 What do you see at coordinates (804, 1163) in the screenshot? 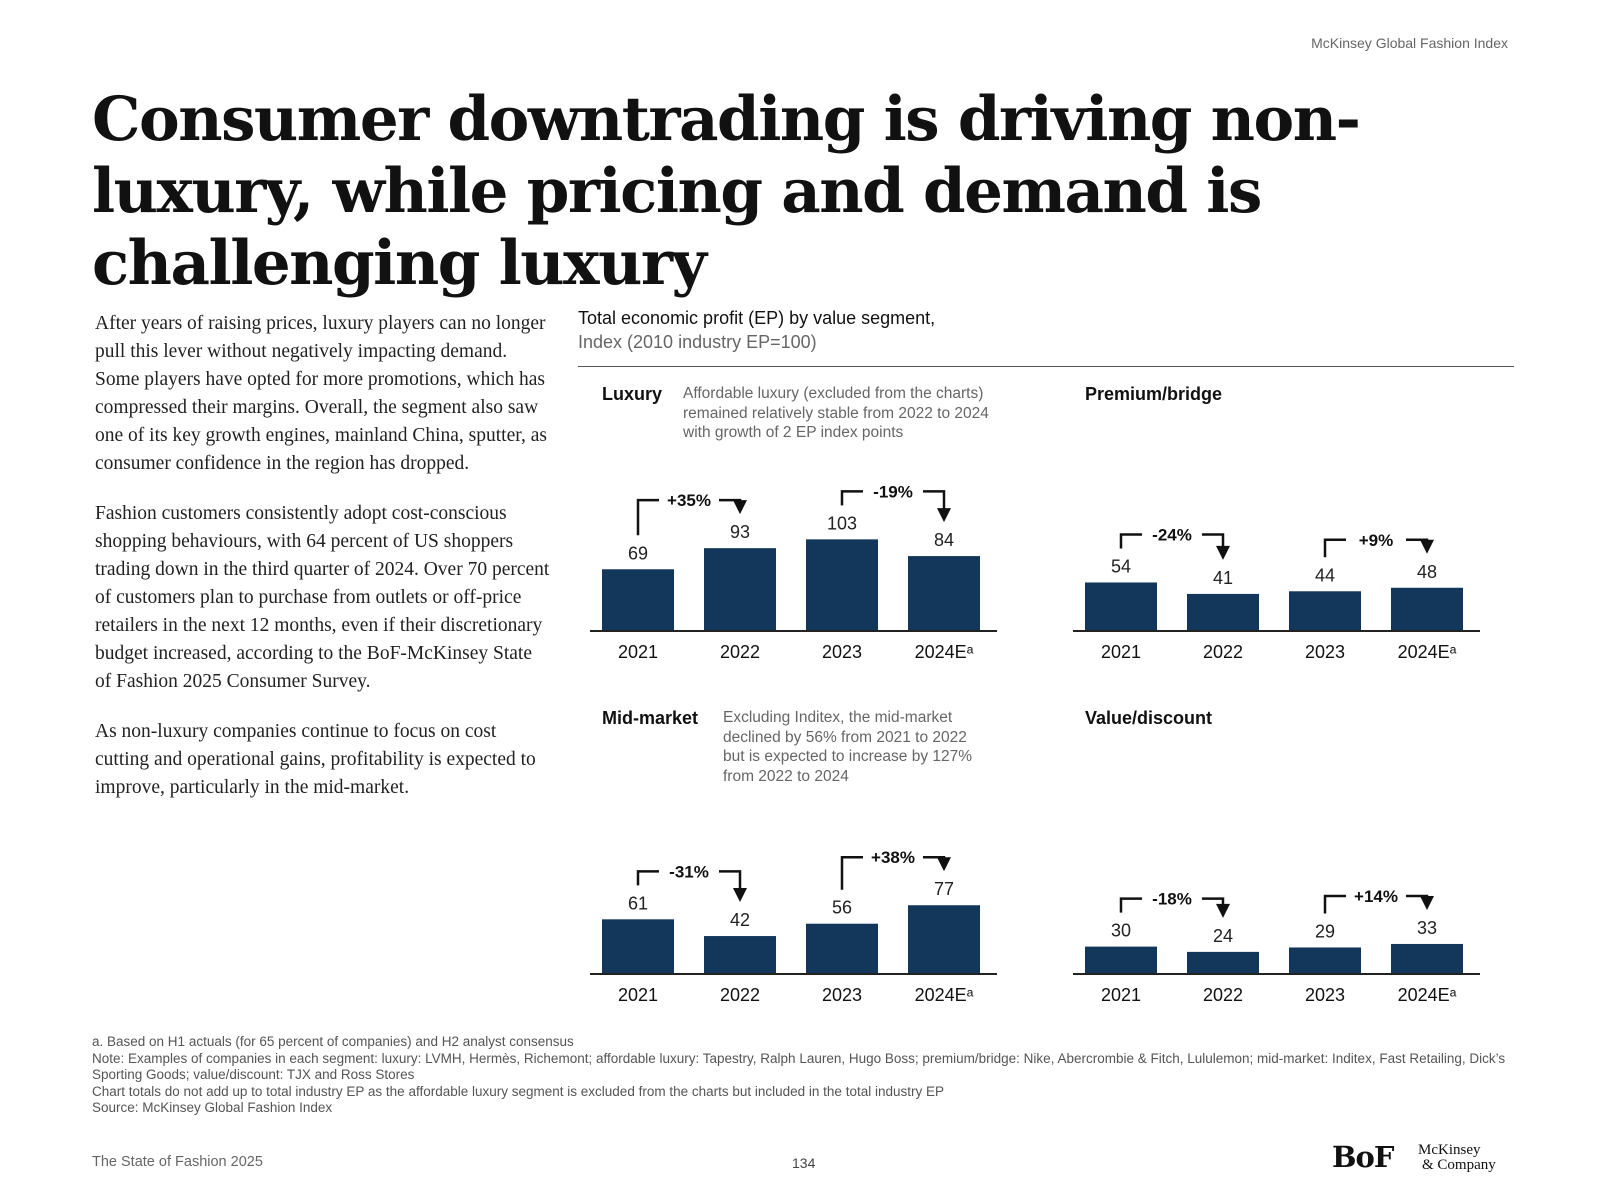
I see `page-number: 134` at bounding box center [804, 1163].